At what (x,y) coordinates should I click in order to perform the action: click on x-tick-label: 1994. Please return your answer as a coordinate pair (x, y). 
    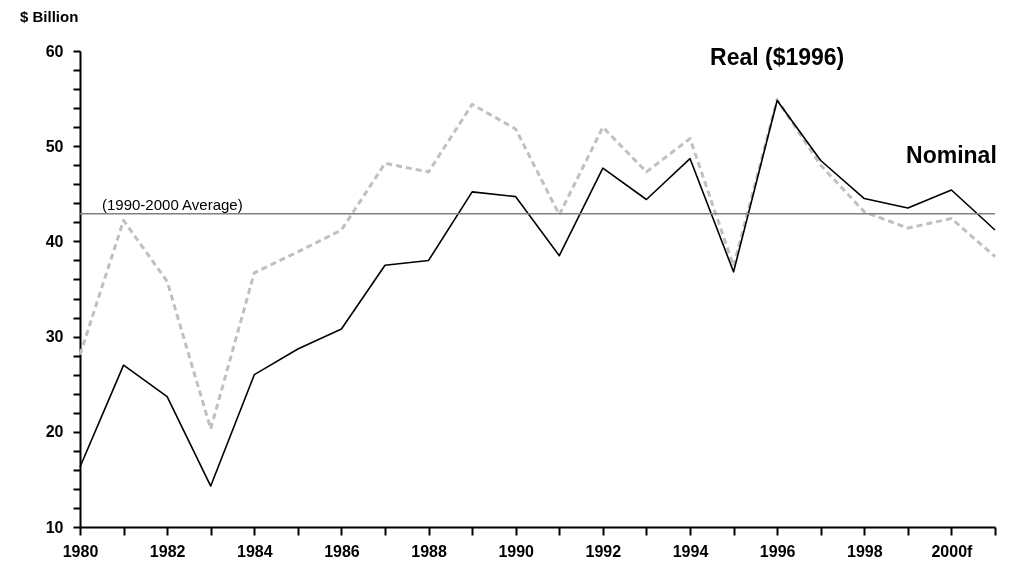
    Looking at the image, I should click on (690, 551).